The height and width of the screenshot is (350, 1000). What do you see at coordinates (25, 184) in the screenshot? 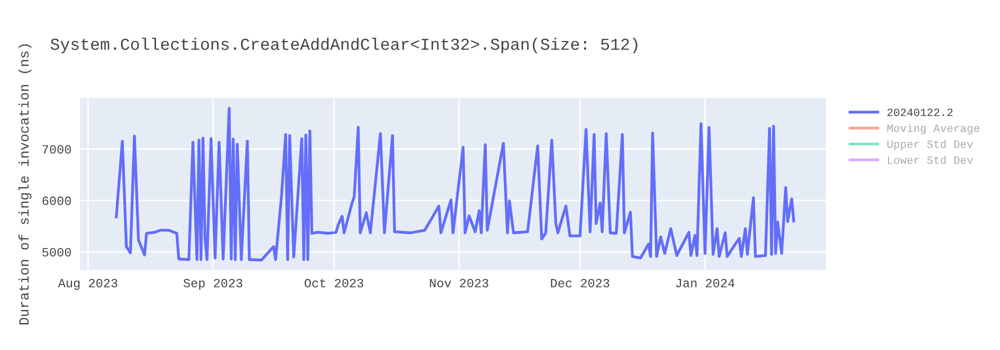
I see `y-axis-title: Duration of single invocation (ns)` at bounding box center [25, 184].